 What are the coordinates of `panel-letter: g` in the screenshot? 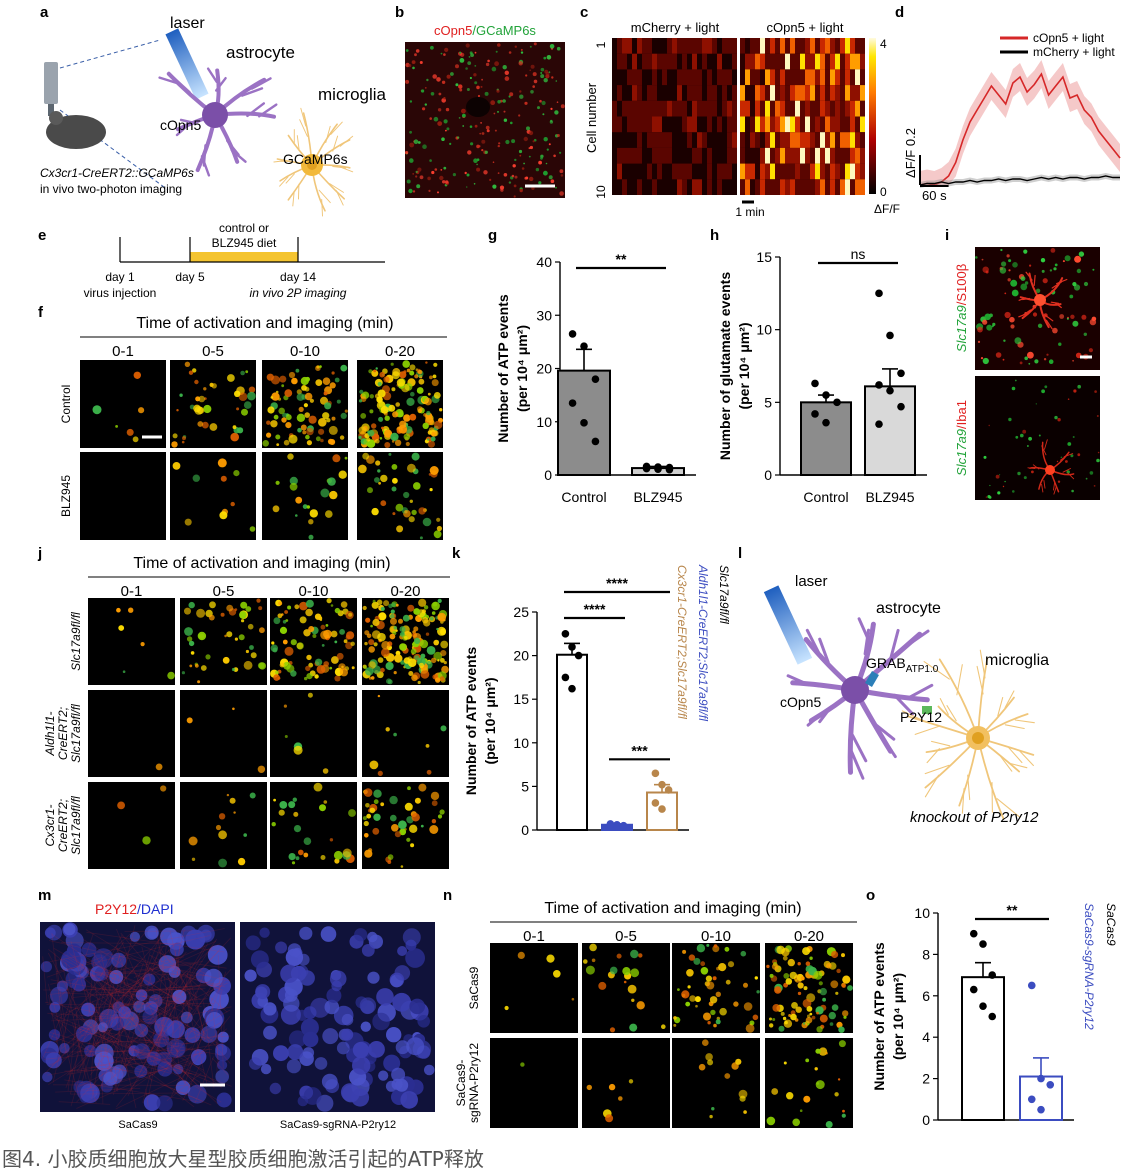 It's located at (492, 235).